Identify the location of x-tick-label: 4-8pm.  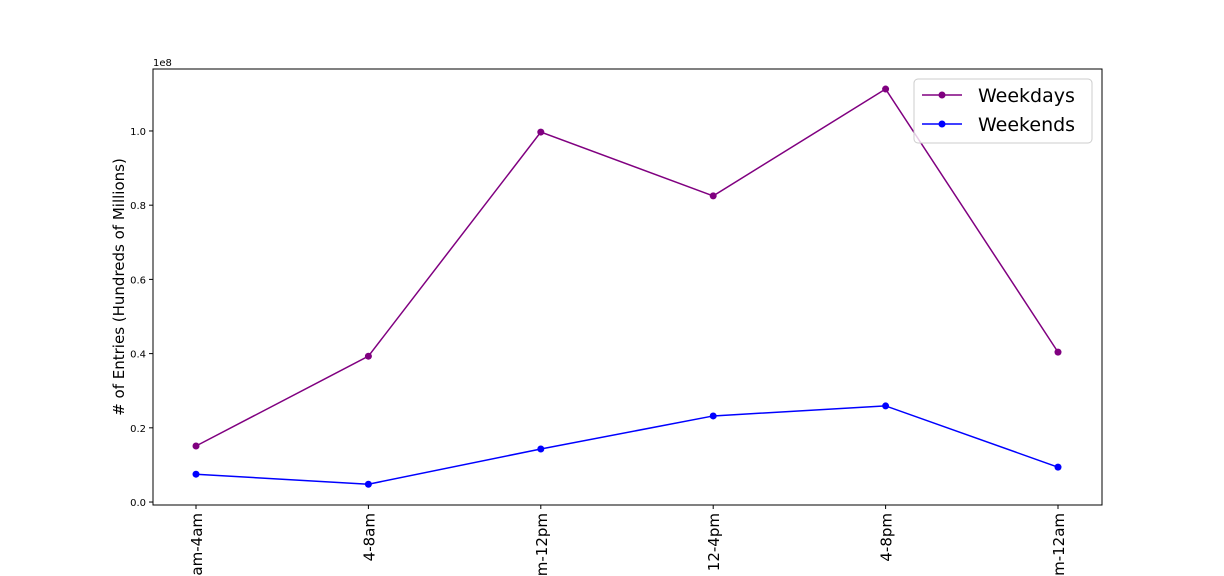
(887, 537).